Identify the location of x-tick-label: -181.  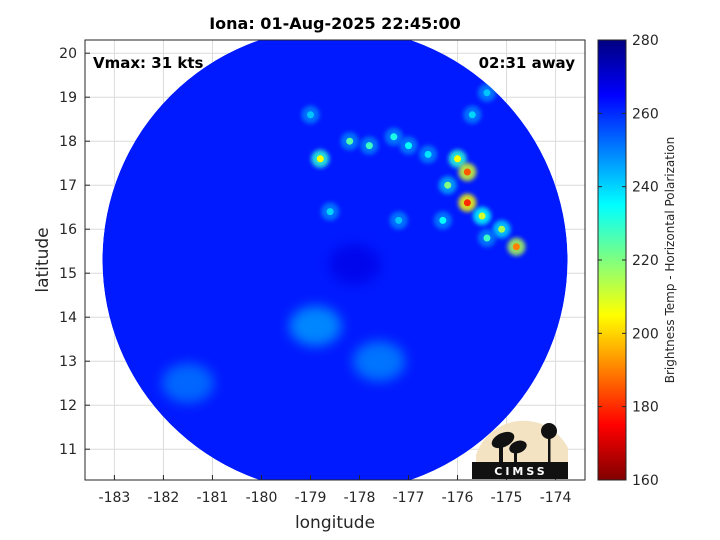
(213, 498).